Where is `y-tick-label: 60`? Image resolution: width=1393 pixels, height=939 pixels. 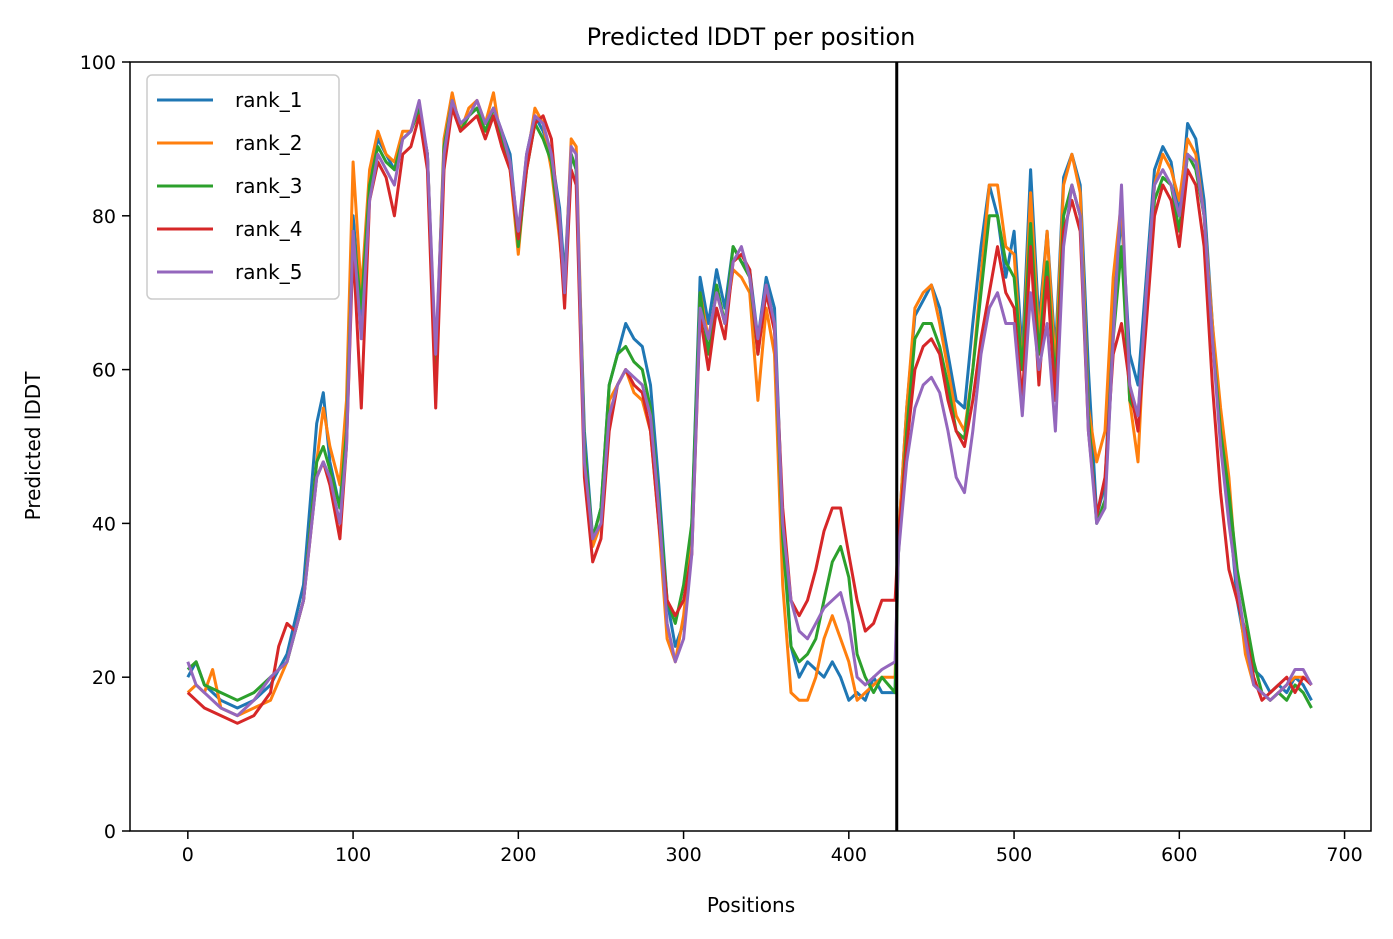 y-tick-label: 60 is located at coordinates (104, 371).